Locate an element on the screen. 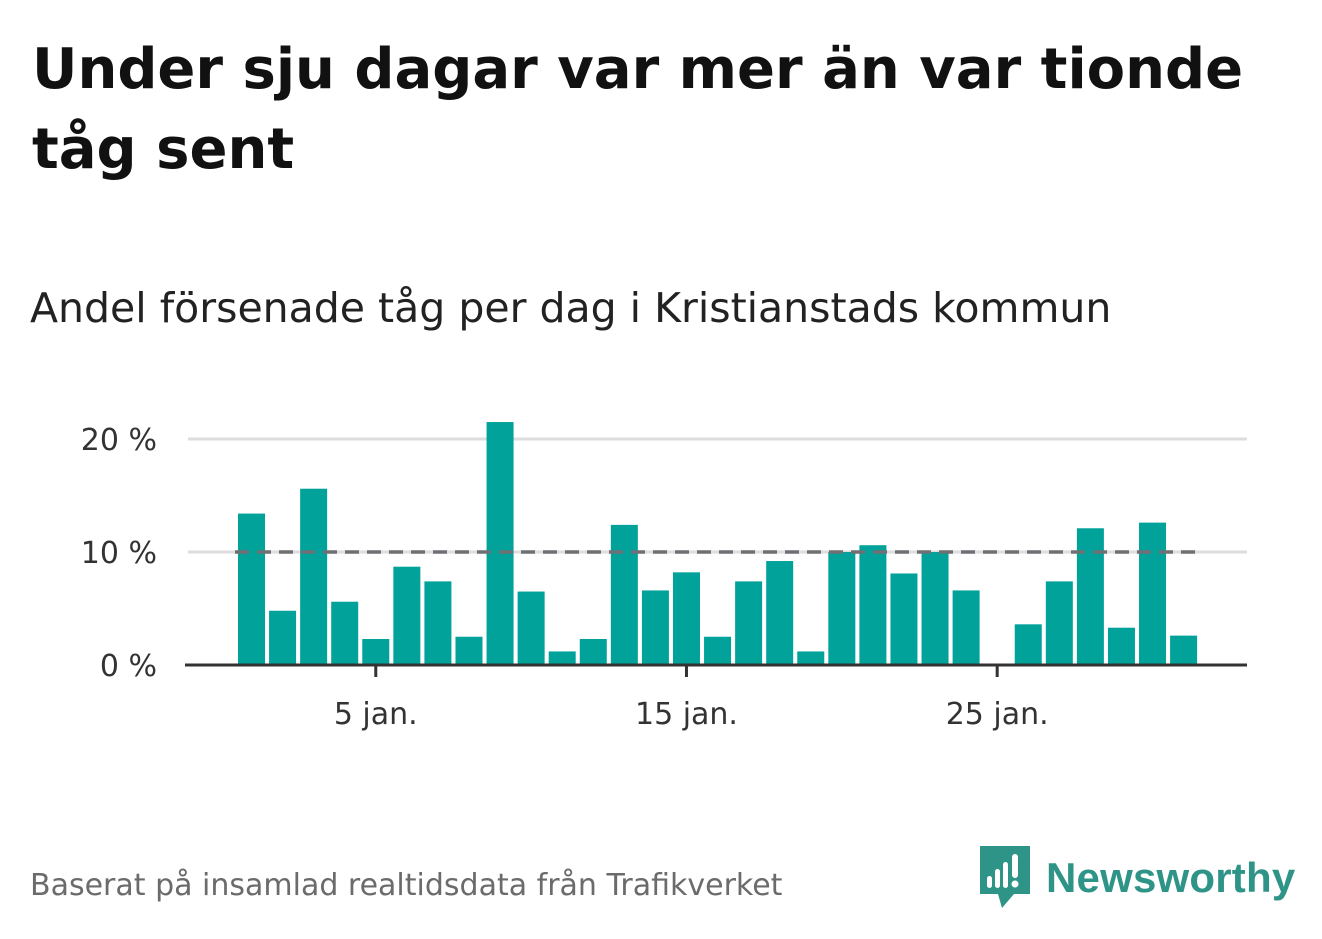 Image resolution: width=1322 pixels, height=939 pixels. newsworthy-logo-icon is located at coordinates (1005, 877).